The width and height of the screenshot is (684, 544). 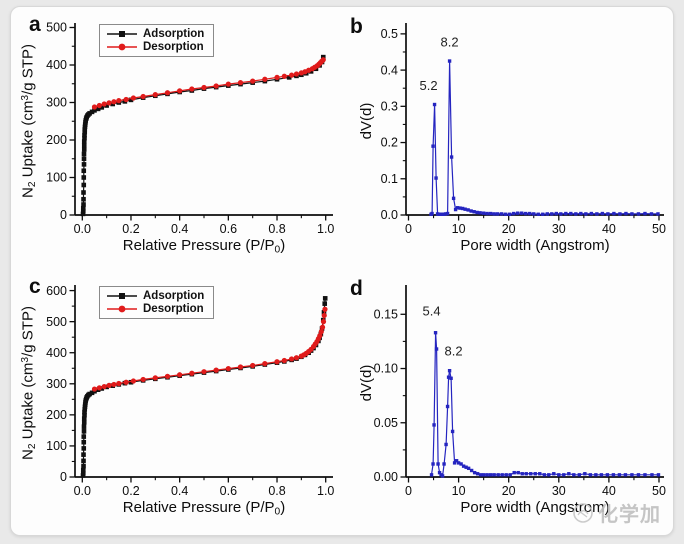 I want to click on watermark: 化学加, so click(x=616, y=512).